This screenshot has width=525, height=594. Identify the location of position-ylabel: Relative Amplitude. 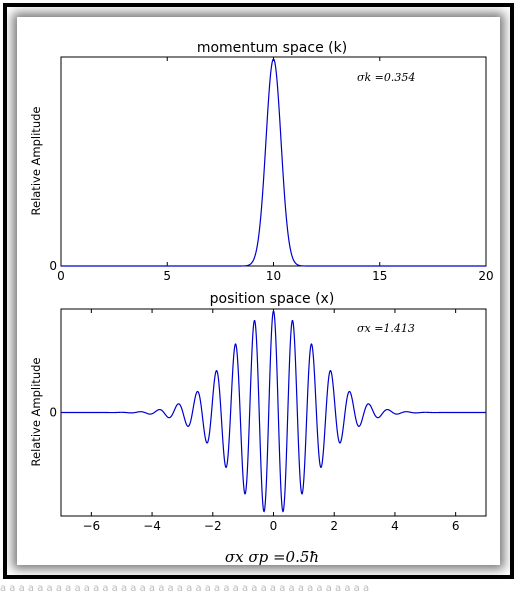
(36, 412).